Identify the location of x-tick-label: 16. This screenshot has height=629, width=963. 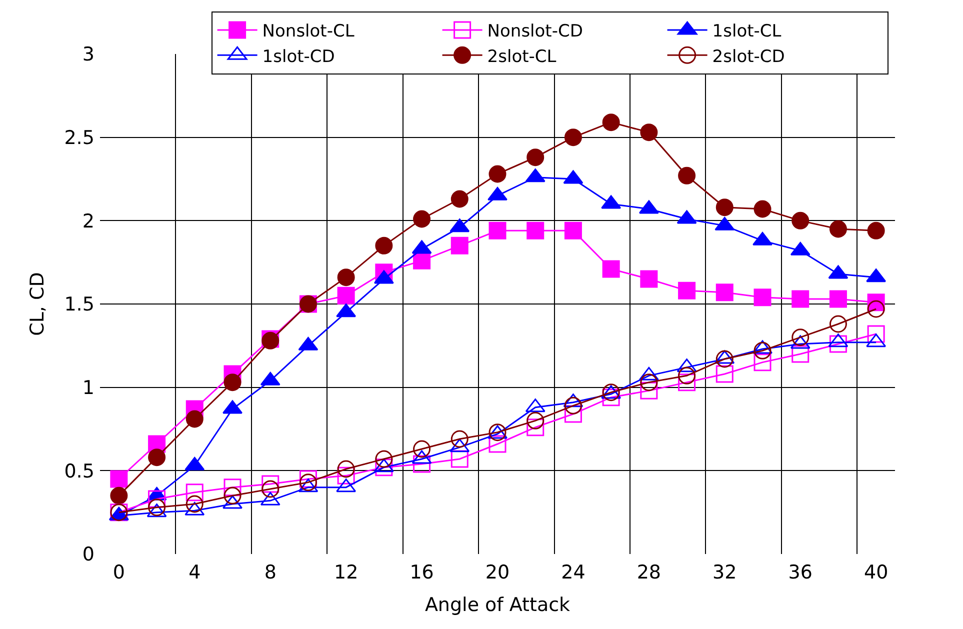
(422, 573).